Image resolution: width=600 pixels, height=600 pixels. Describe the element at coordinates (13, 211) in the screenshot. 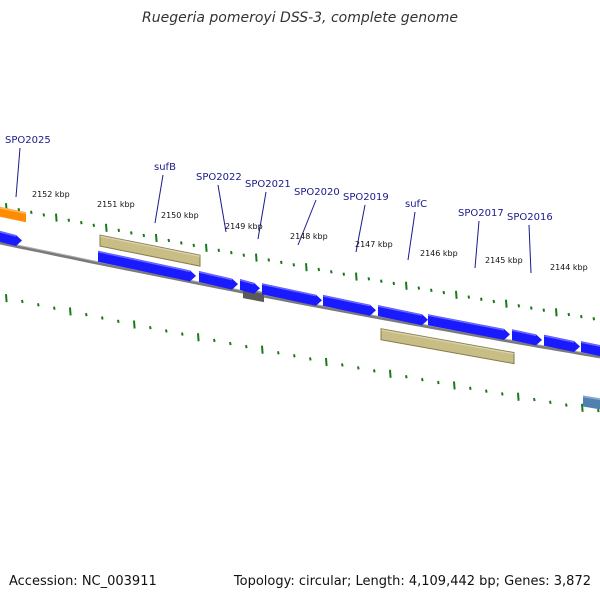

I see `orange-feature-shine` at that location.